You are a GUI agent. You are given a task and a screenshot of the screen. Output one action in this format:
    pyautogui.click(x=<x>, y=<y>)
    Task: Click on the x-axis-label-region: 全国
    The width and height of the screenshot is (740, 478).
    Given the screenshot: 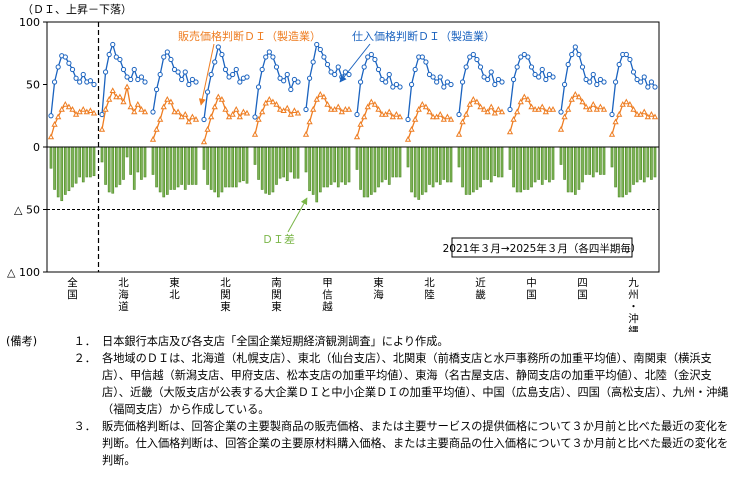 What is the action you would take?
    pyautogui.click(x=72, y=288)
    